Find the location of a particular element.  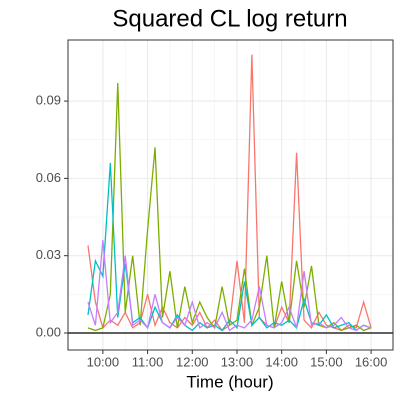

y-tick-label: 0.00 is located at coordinates (48, 331).